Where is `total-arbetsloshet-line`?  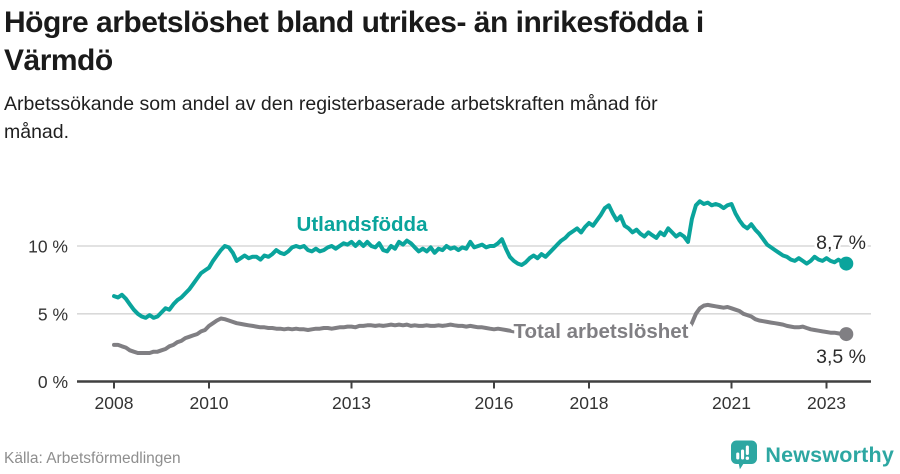 total-arbetsloshet-line is located at coordinates (480, 328).